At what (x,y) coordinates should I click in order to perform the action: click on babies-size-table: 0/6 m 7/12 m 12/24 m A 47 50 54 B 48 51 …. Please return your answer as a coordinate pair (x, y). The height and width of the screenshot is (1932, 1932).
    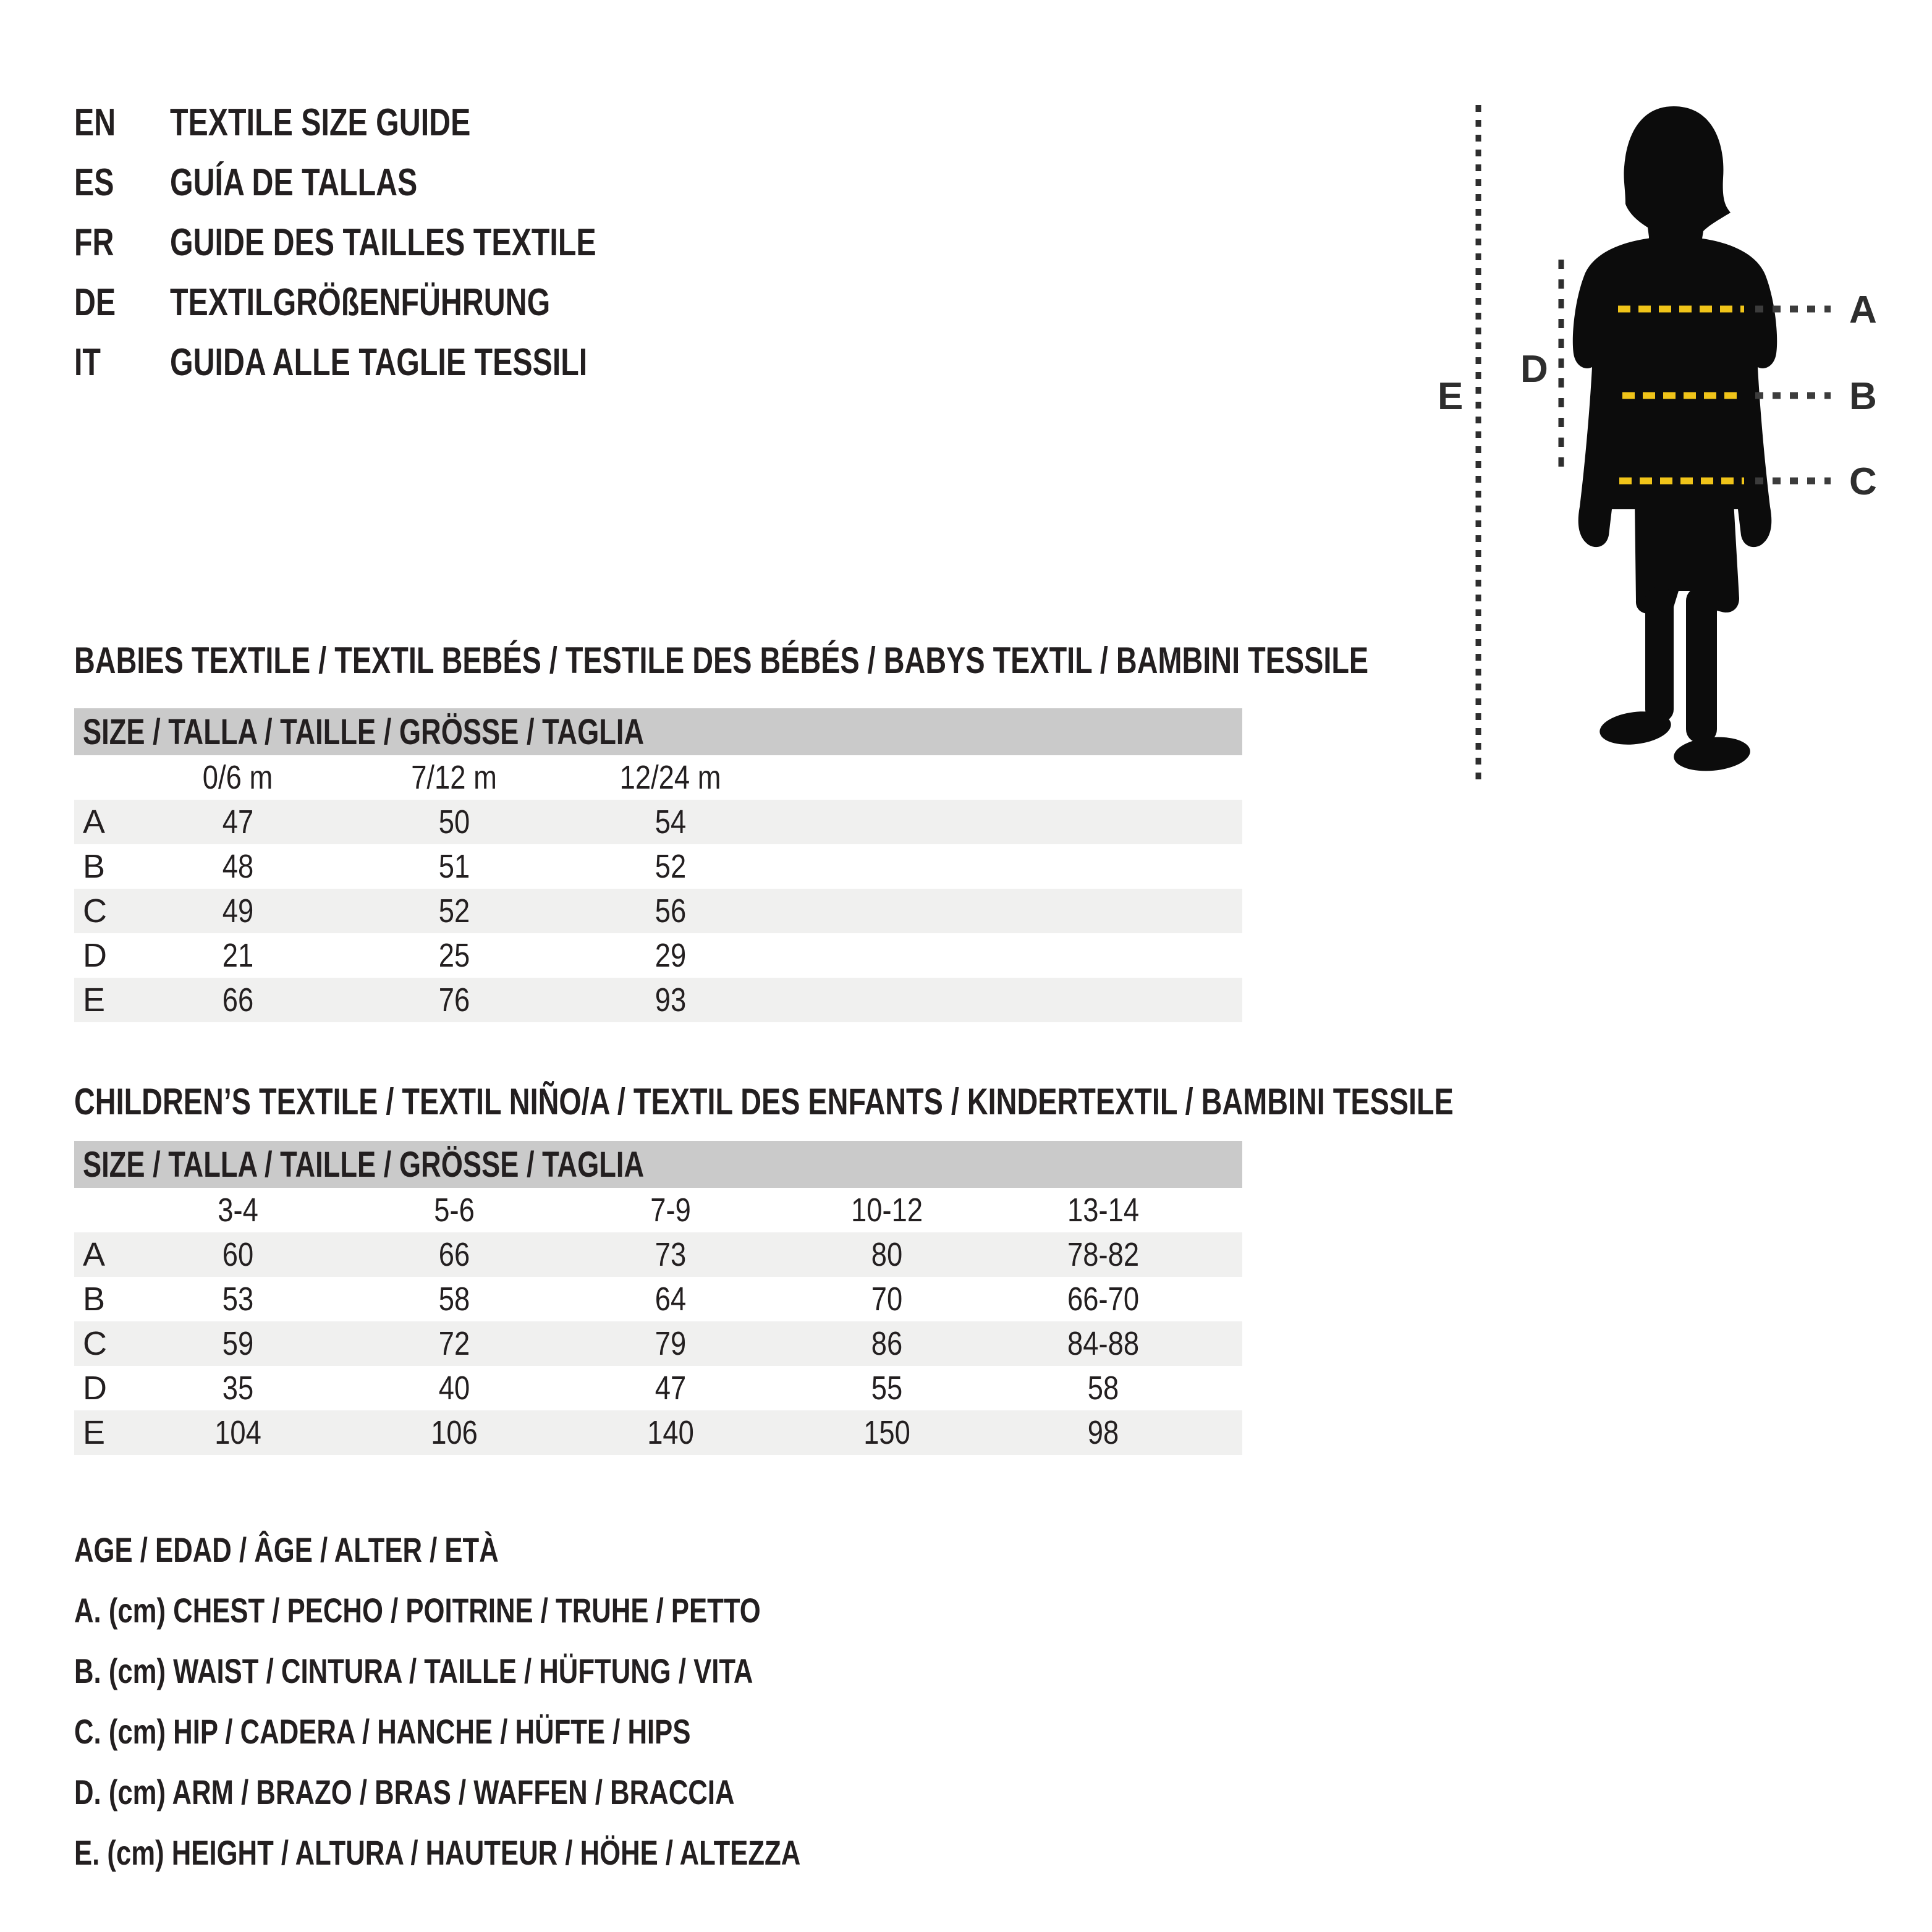
    Looking at the image, I should click on (658, 888).